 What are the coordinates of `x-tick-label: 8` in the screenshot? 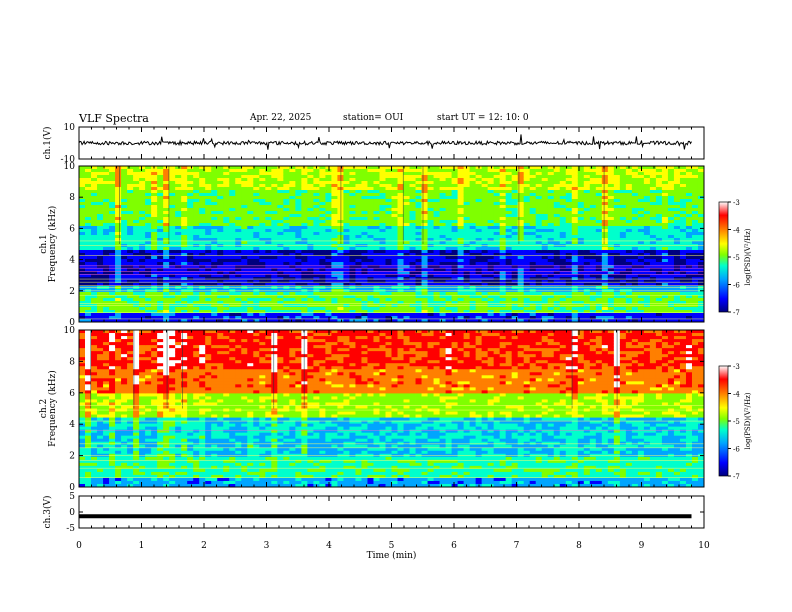 It's located at (579, 546).